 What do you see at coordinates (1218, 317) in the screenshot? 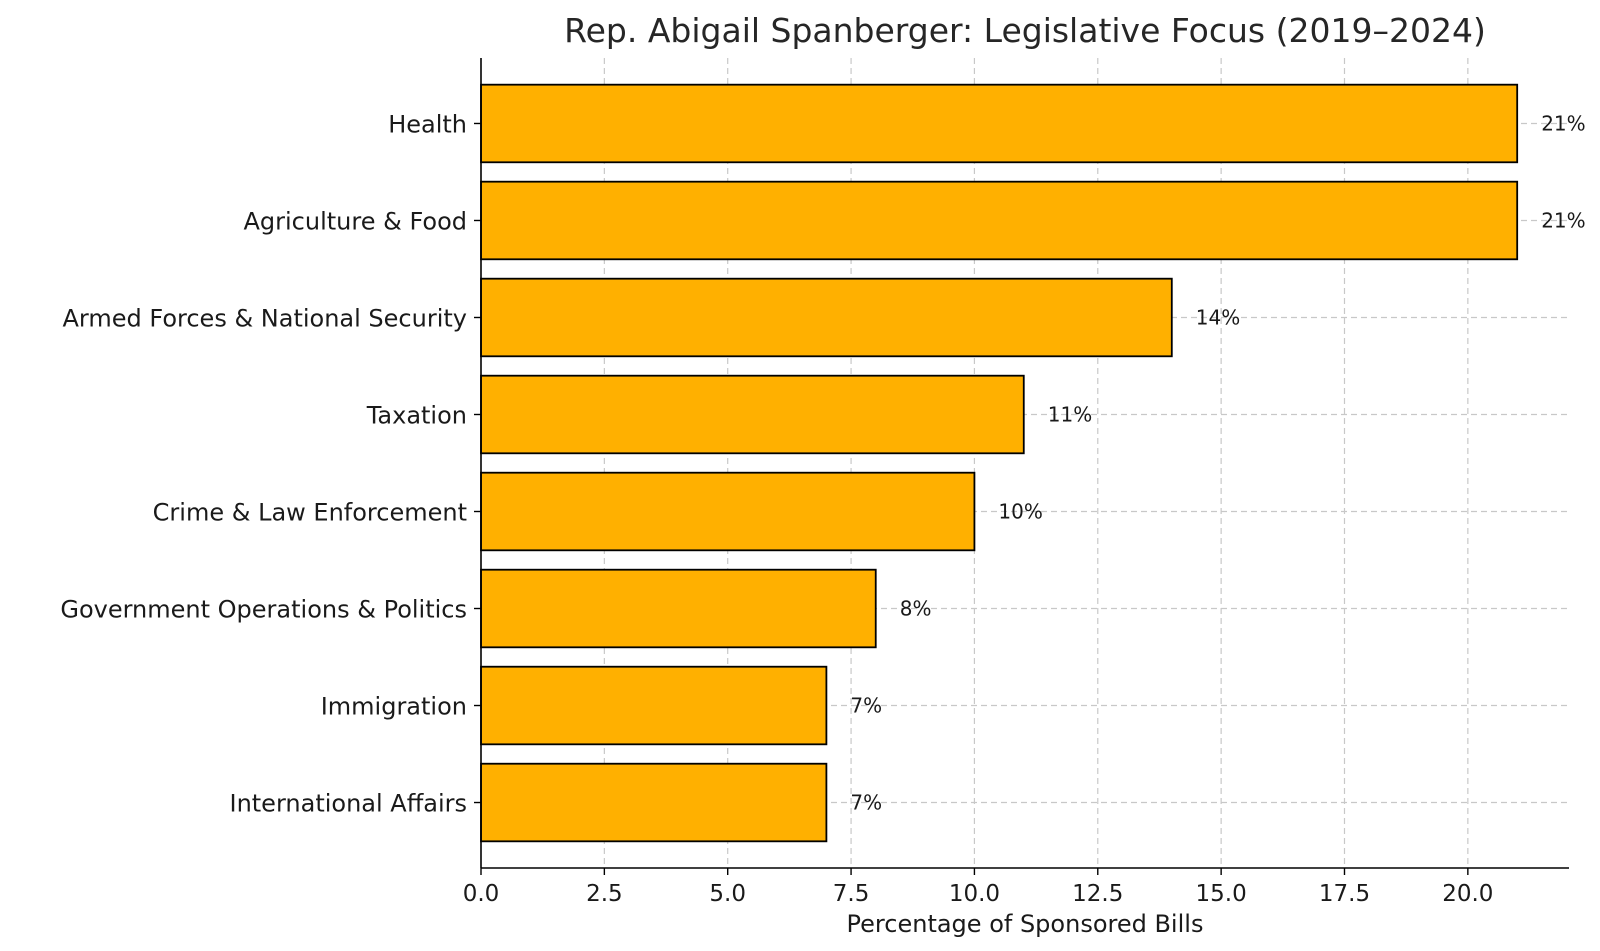
I see `data-label-2: 14%` at bounding box center [1218, 317].